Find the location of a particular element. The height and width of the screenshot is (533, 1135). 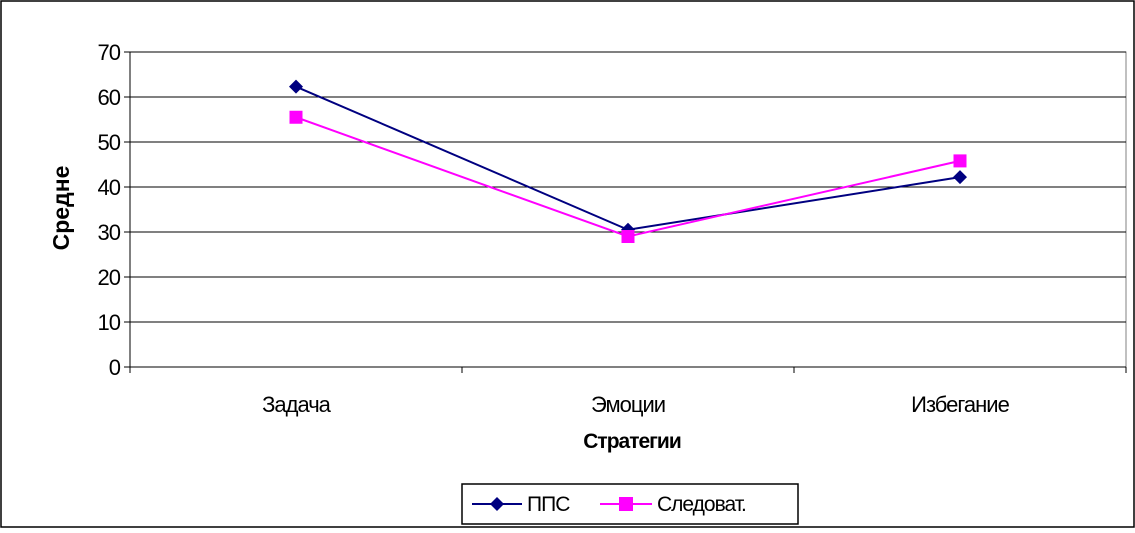

x-tick-label-2: Избегание is located at coordinates (960, 404).